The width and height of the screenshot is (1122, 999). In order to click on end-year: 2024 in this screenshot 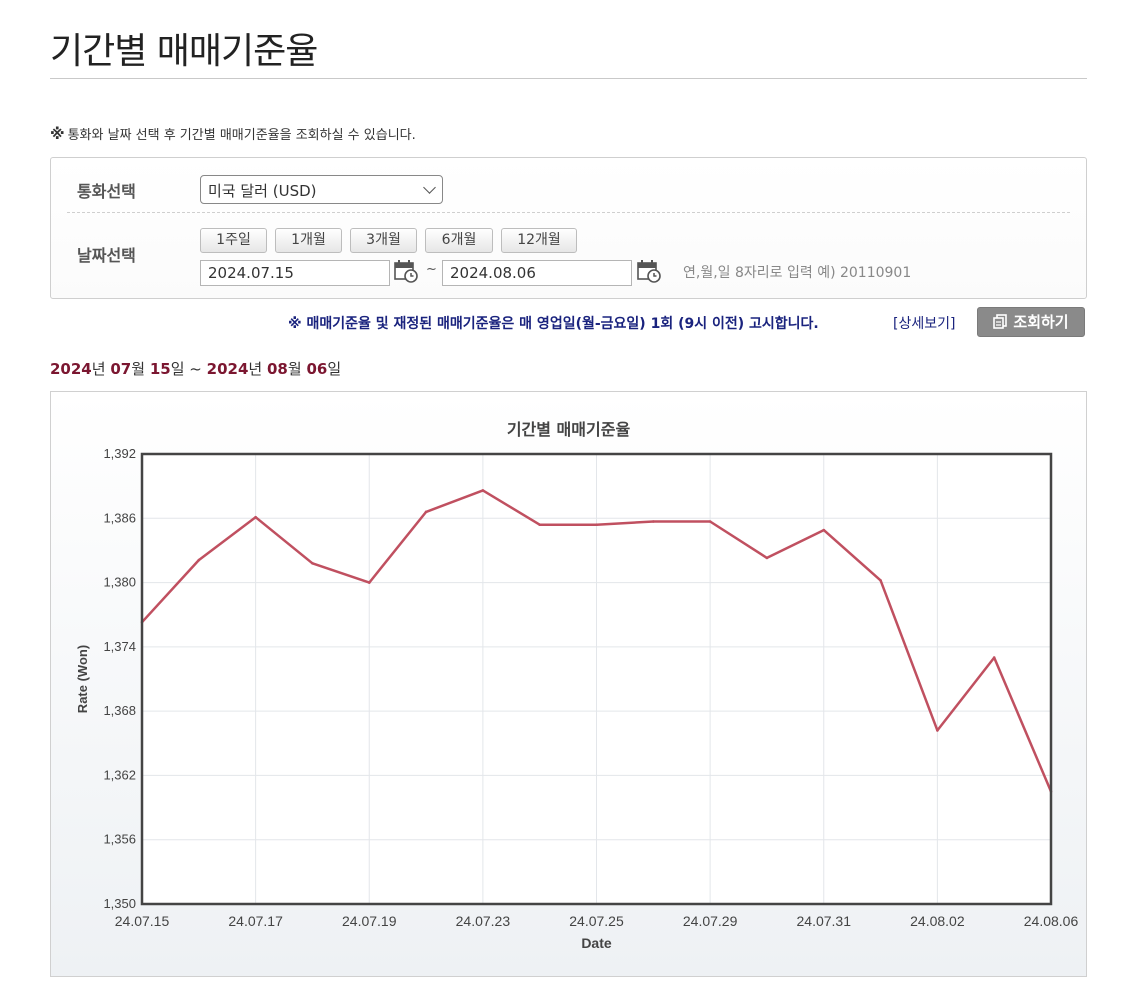, I will do `click(227, 369)`.